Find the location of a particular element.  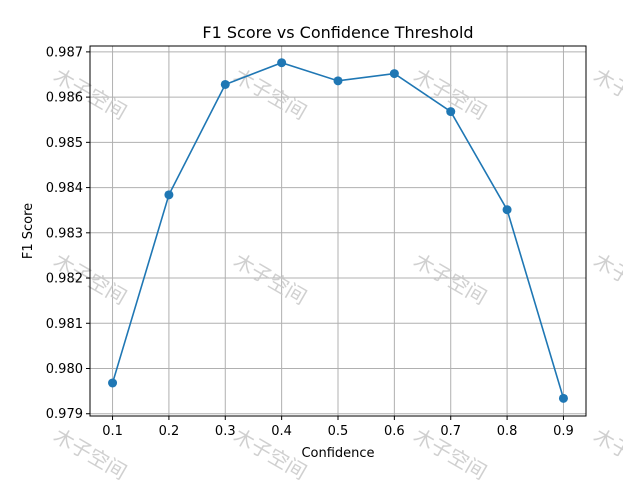

y-tick-label: 0.980 is located at coordinates (64, 369).